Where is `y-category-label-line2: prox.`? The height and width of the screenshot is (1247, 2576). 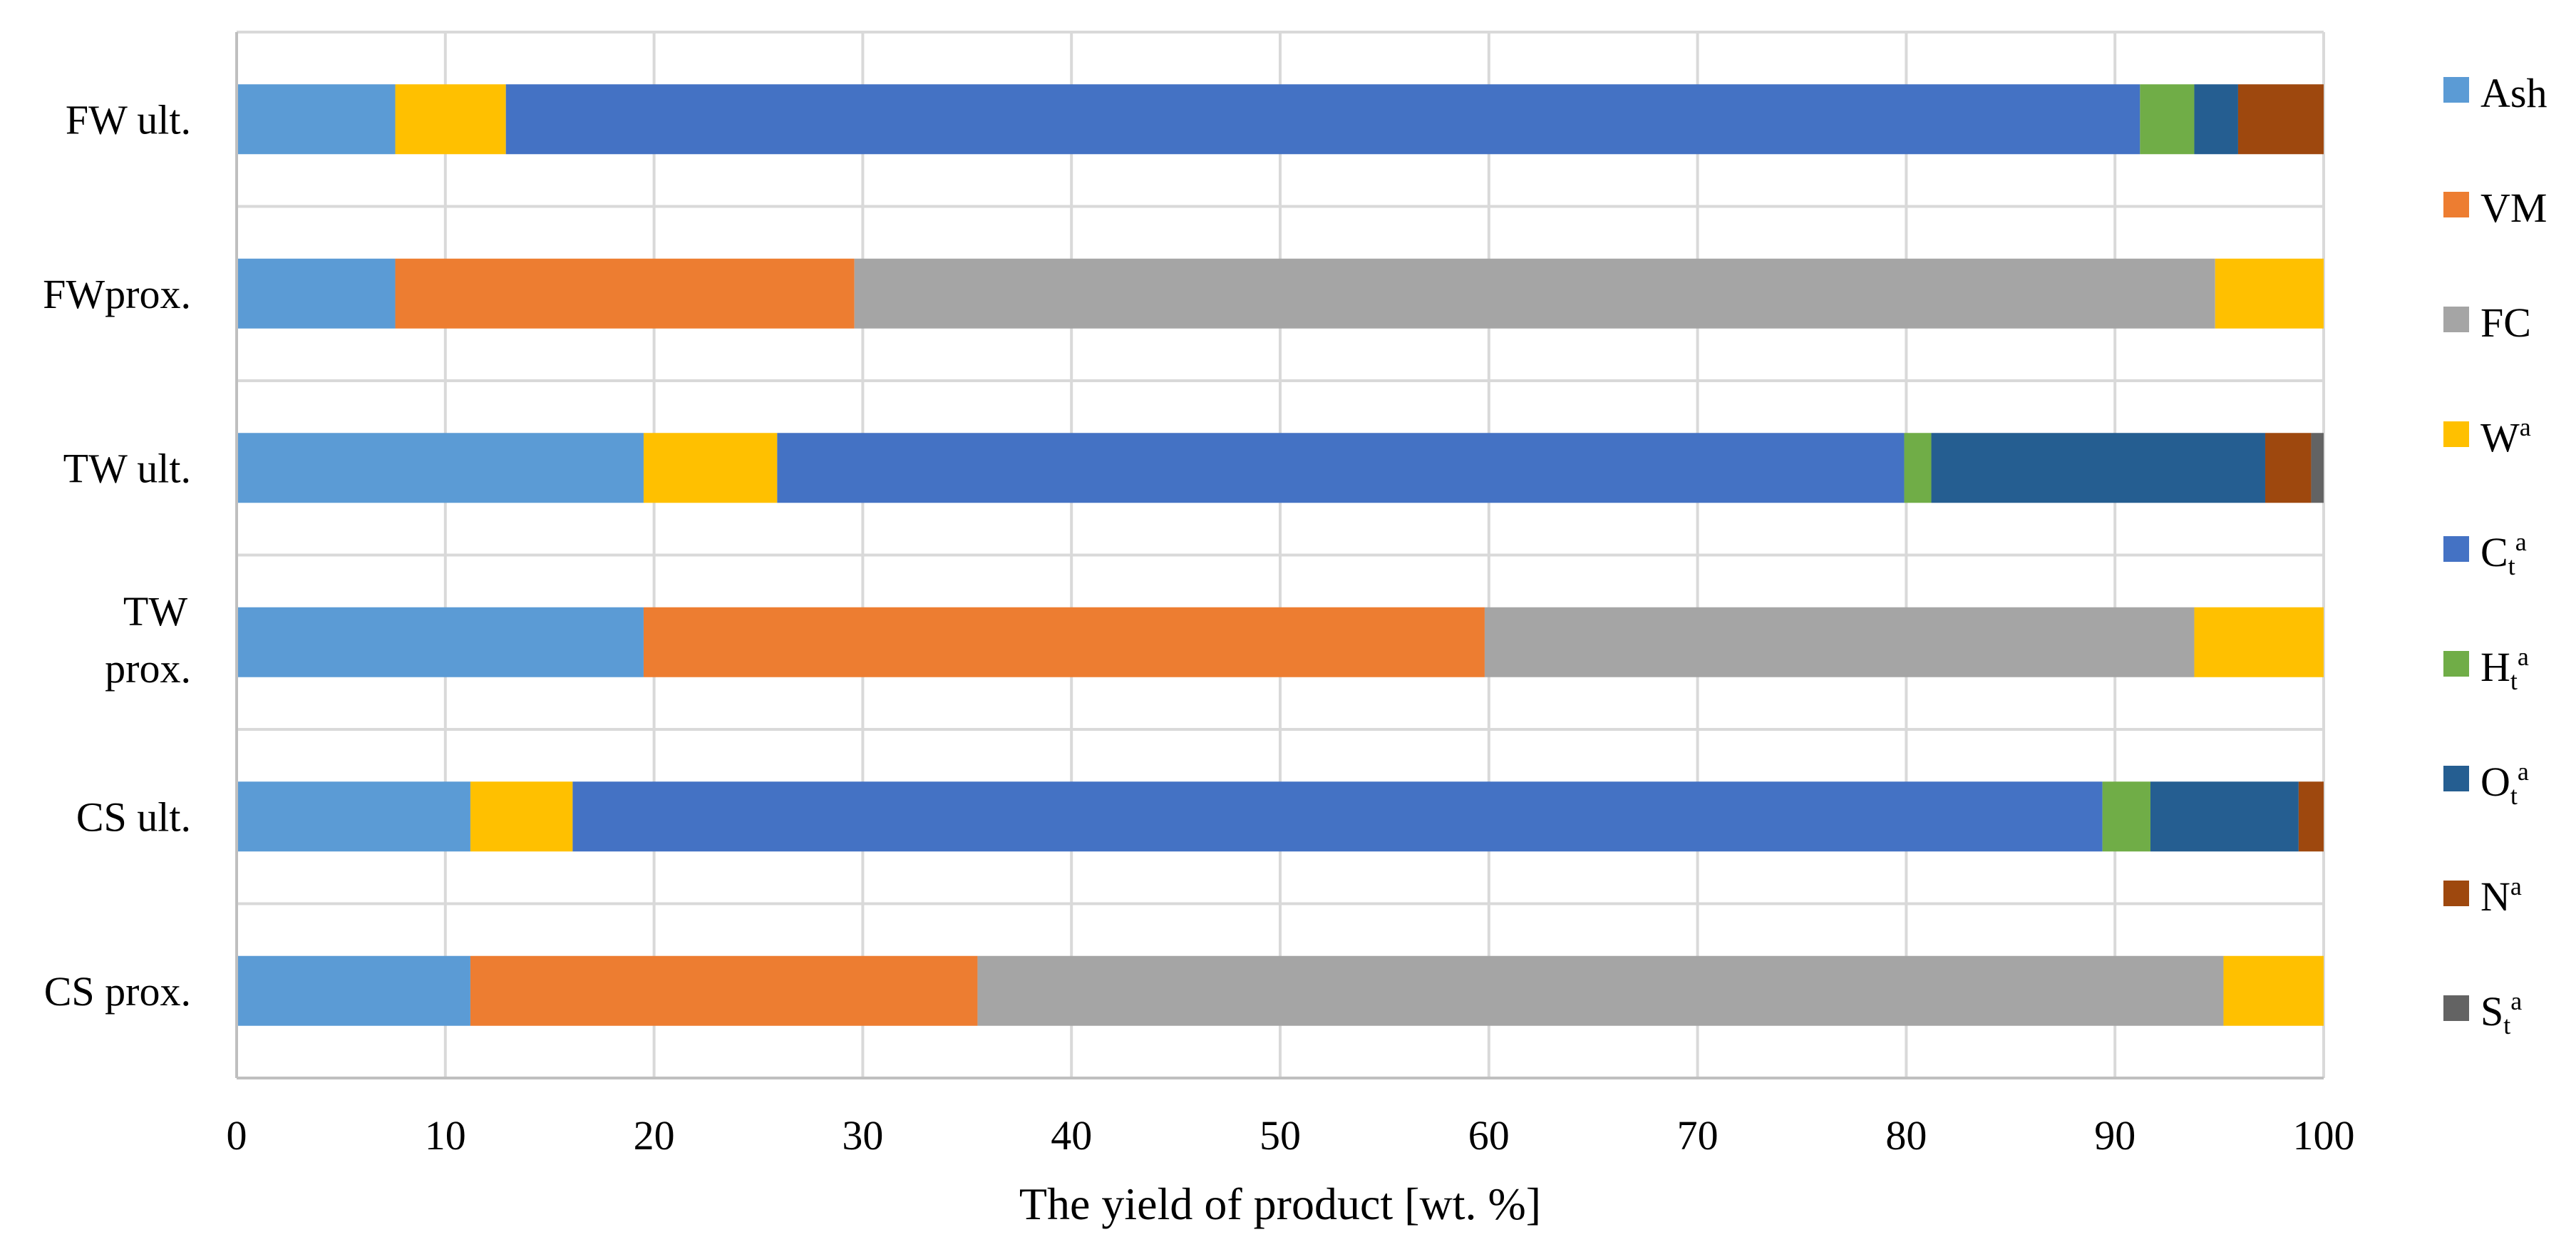
y-category-label-line2: prox. is located at coordinates (148, 668).